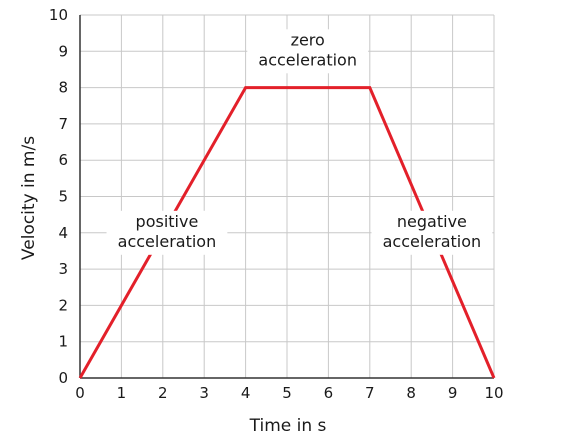 The width and height of the screenshot is (584, 441). I want to click on y-tick-label: 8, so click(63, 88).